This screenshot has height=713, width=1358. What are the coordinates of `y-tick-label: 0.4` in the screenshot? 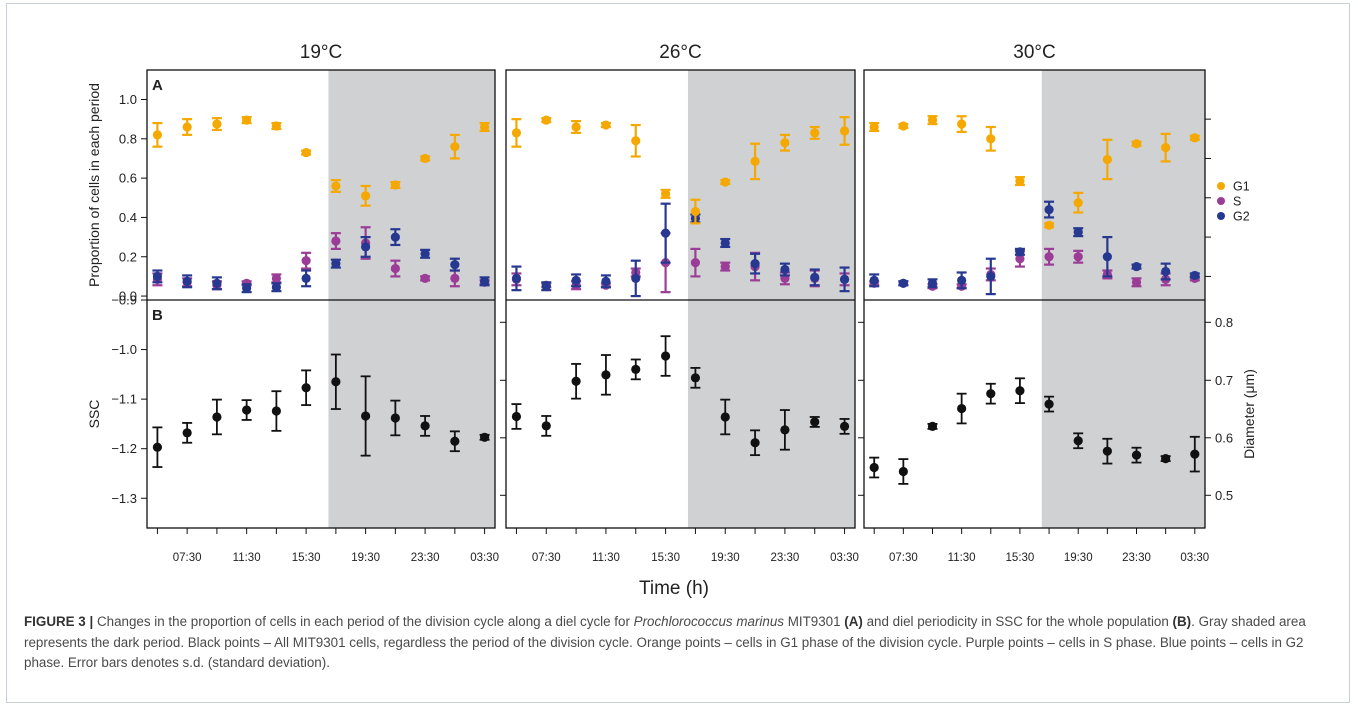 It's located at (128, 217).